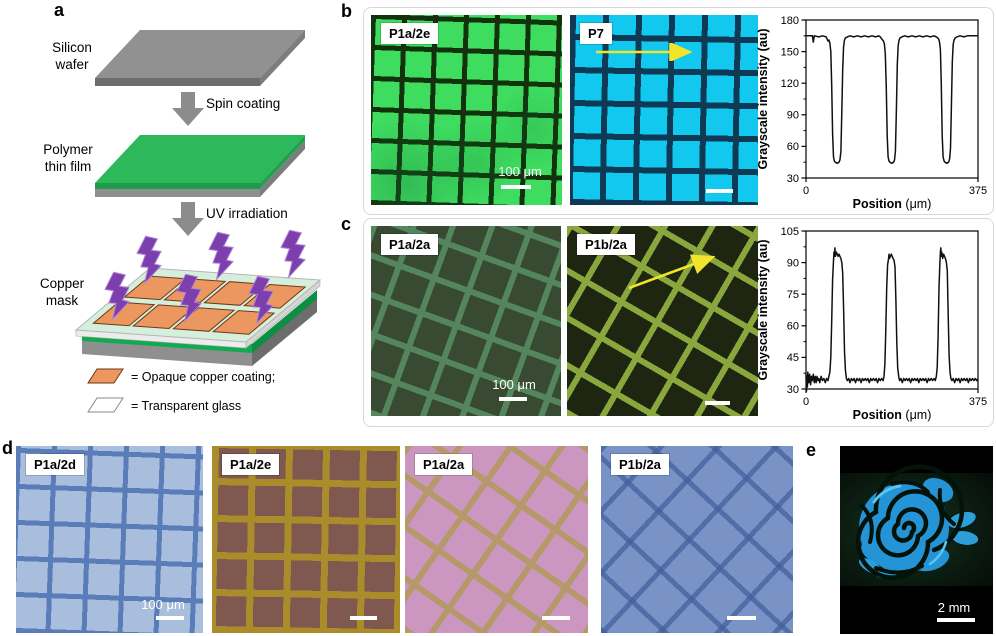  What do you see at coordinates (62, 300) in the screenshot?
I see `copper-mask-label-line2: mask` at bounding box center [62, 300].